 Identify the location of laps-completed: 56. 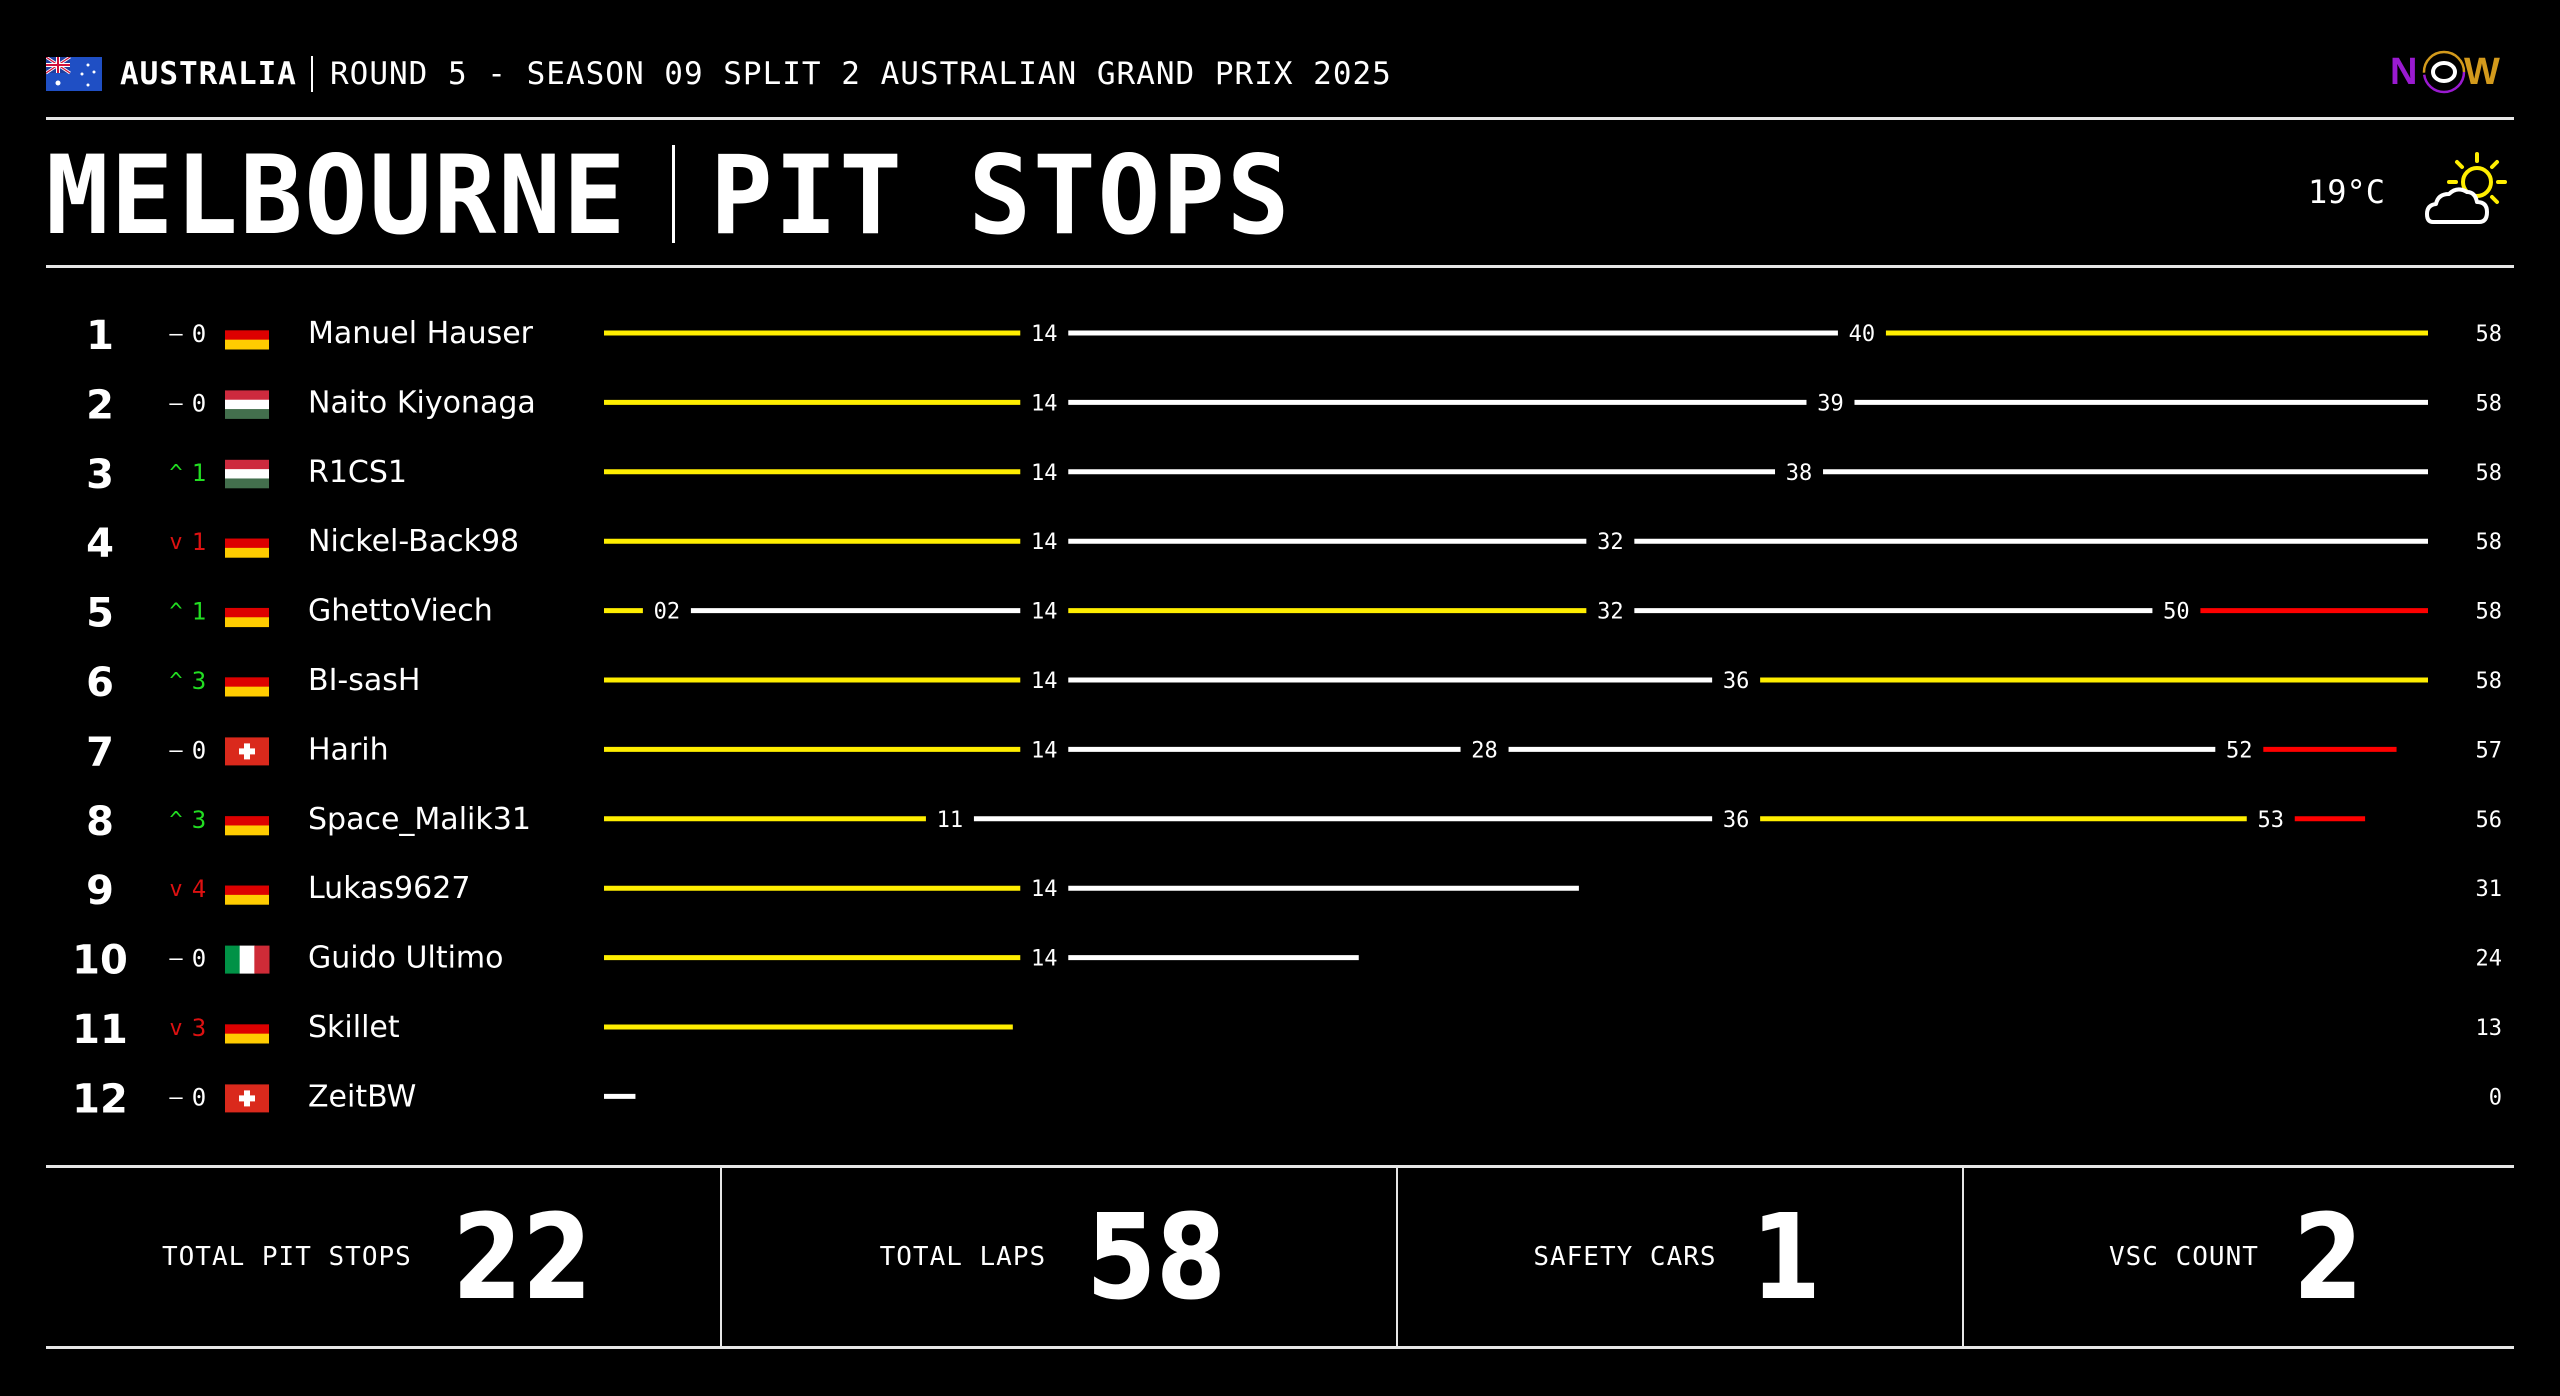
(2489, 820).